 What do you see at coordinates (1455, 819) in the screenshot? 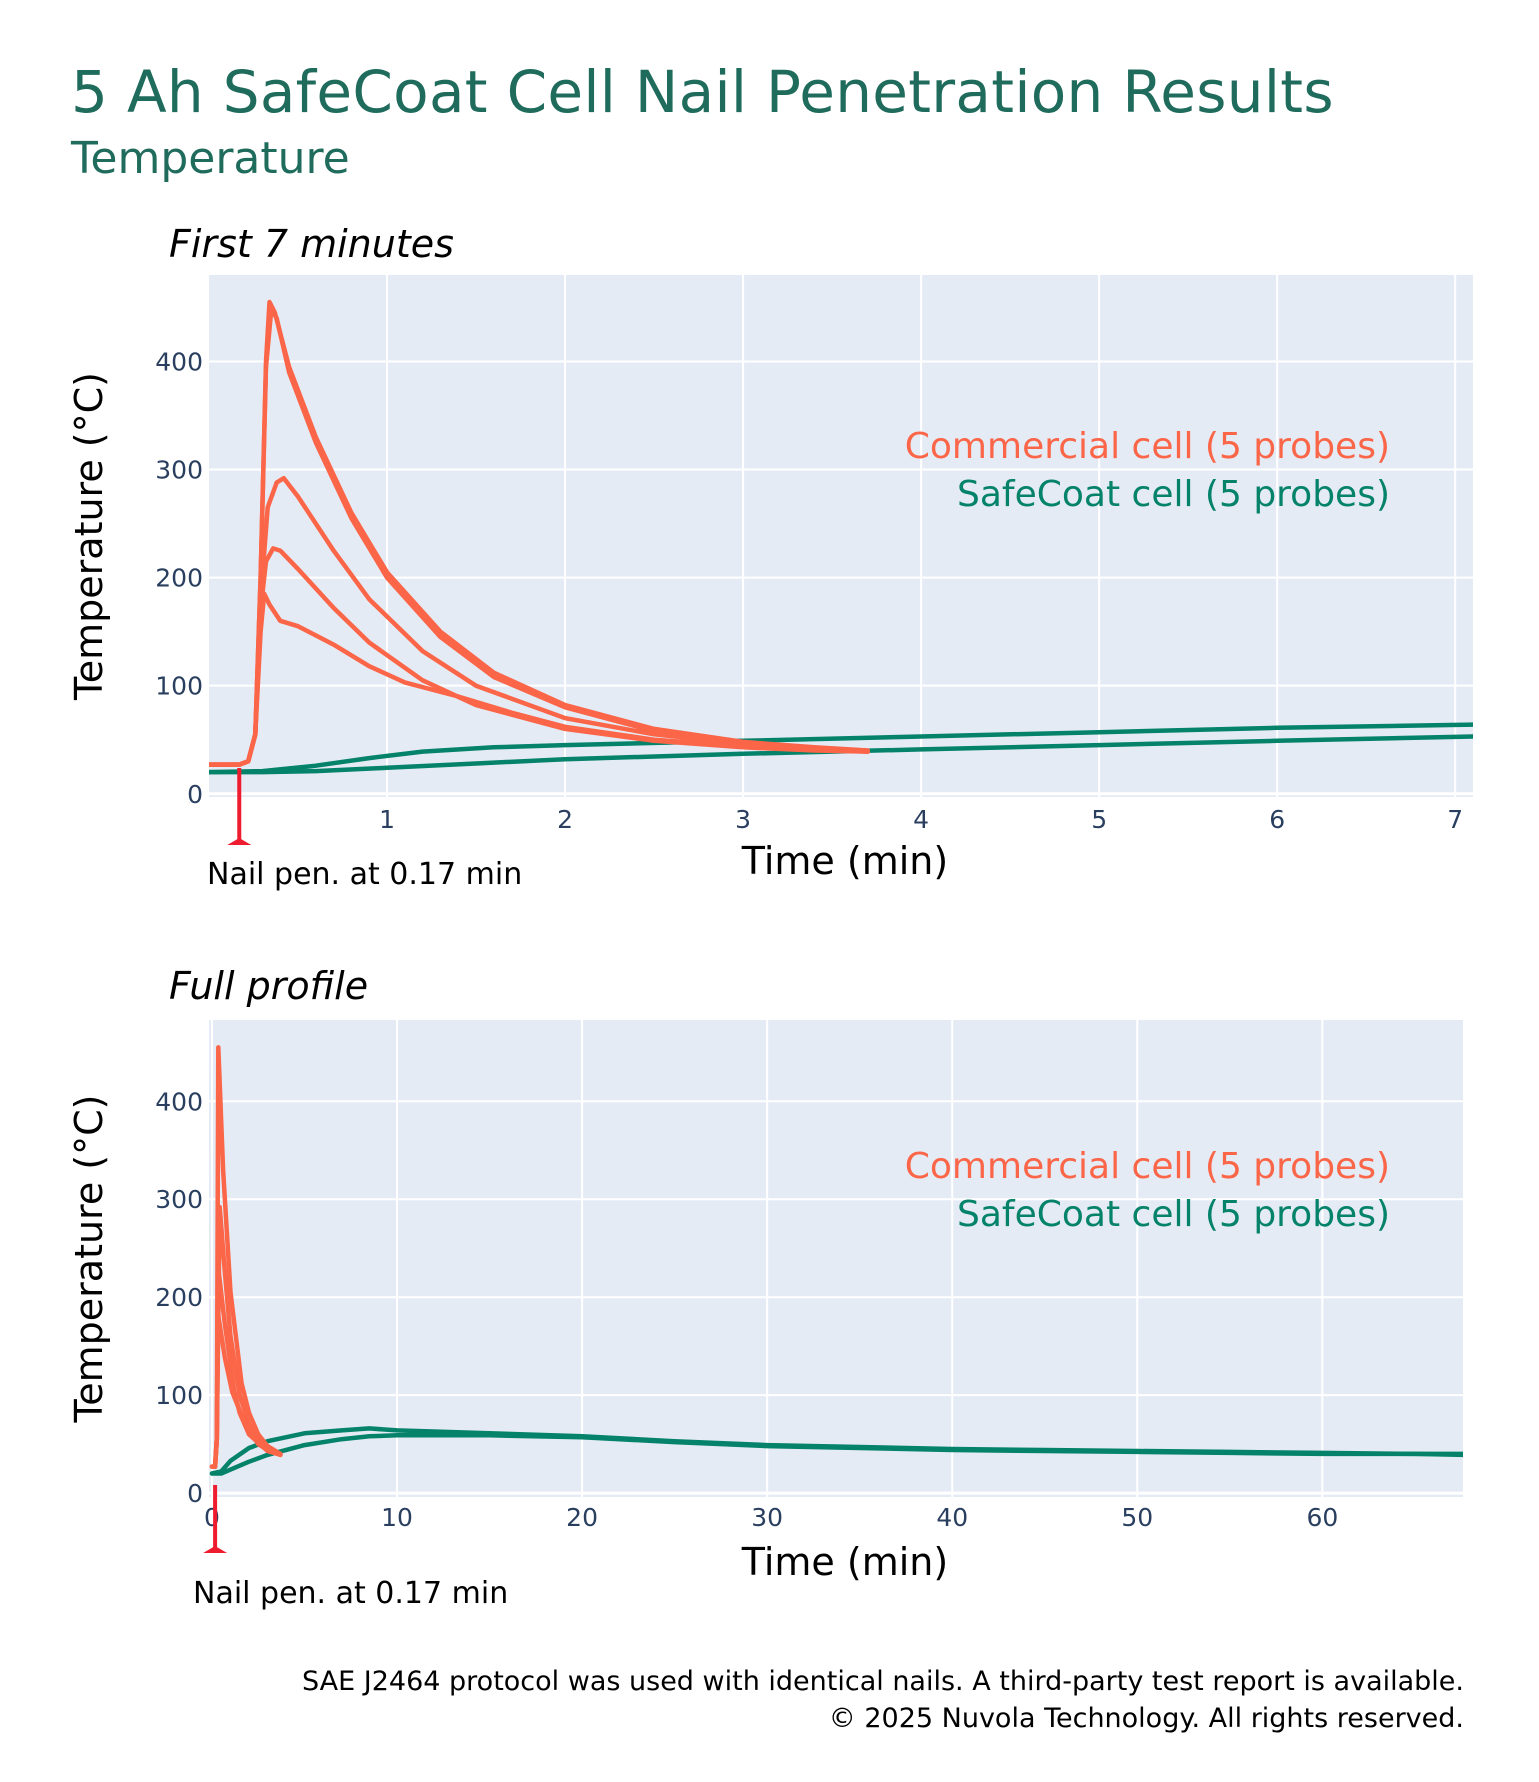
I see `x-tick-label: 7` at bounding box center [1455, 819].